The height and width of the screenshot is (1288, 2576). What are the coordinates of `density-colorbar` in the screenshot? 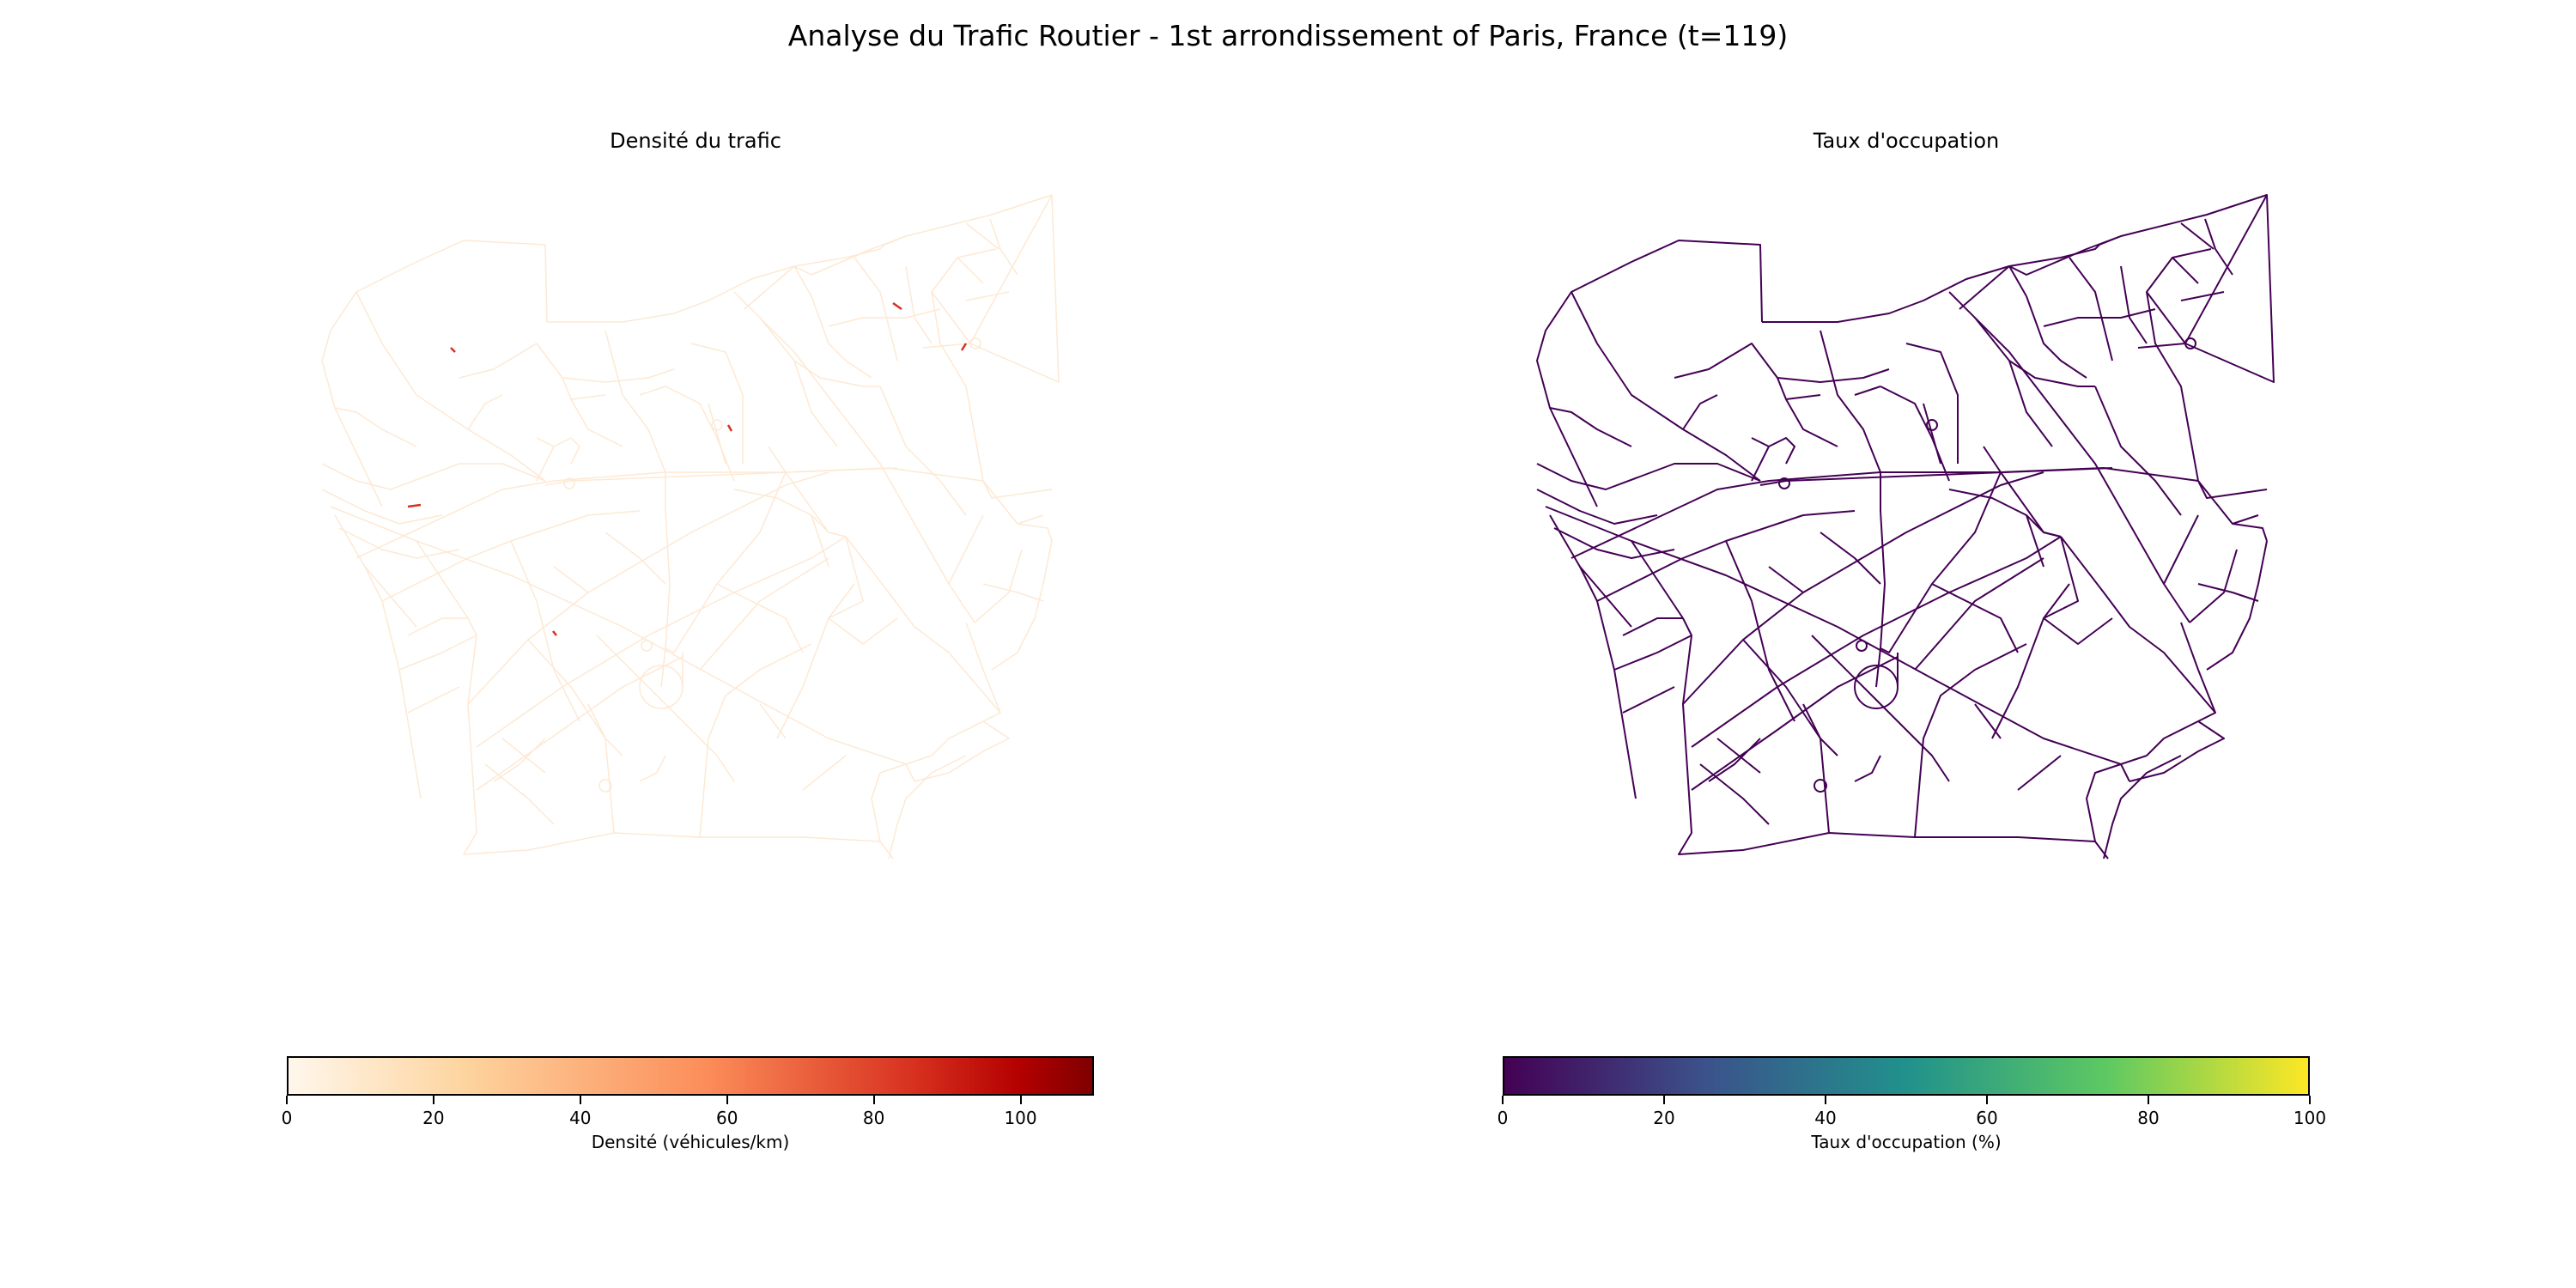 It's located at (691, 1076).